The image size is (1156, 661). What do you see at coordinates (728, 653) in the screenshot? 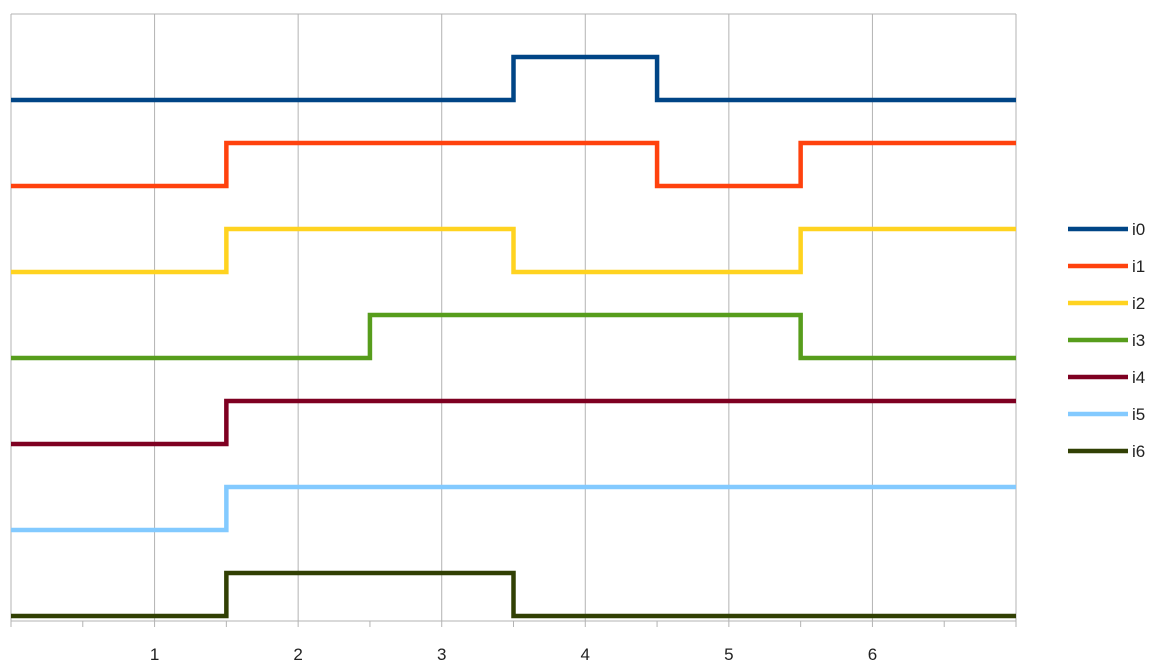
I see `x-tick-label: 5` at bounding box center [728, 653].